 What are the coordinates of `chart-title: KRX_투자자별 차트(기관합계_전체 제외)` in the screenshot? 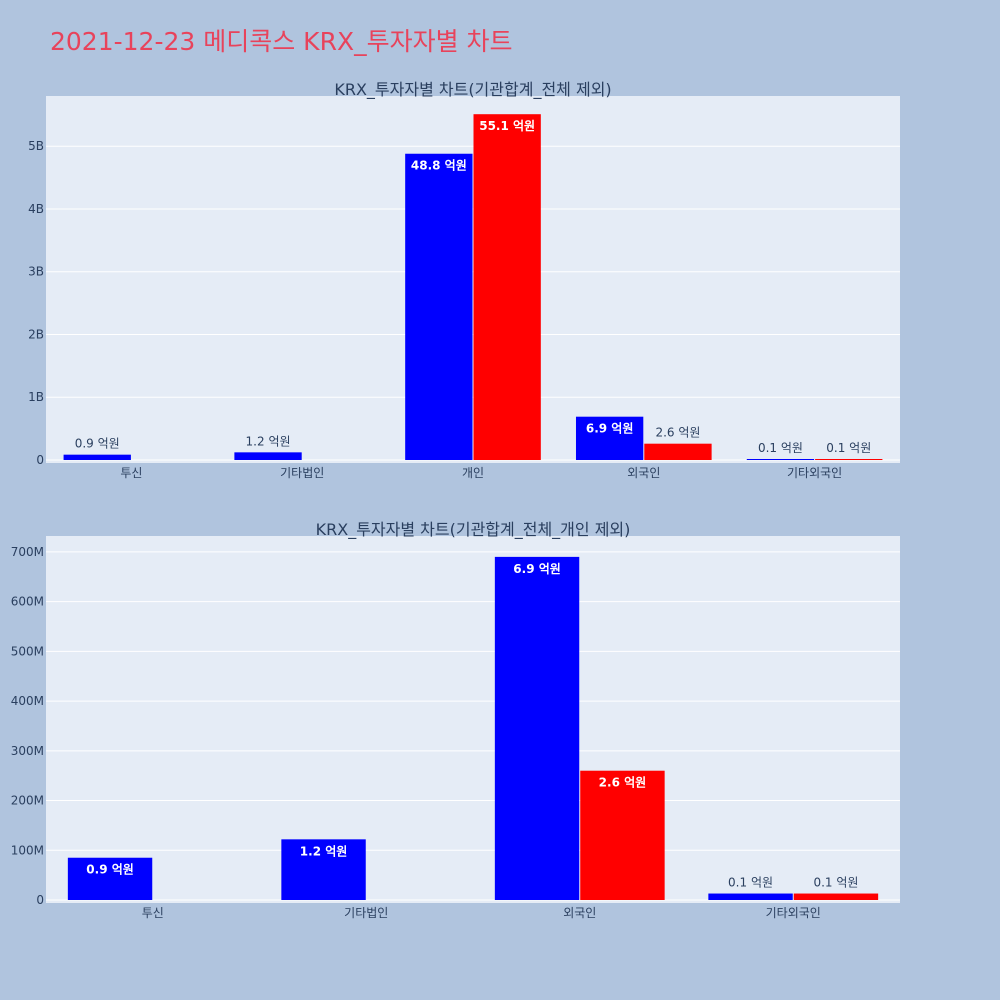 It's located at (472, 90).